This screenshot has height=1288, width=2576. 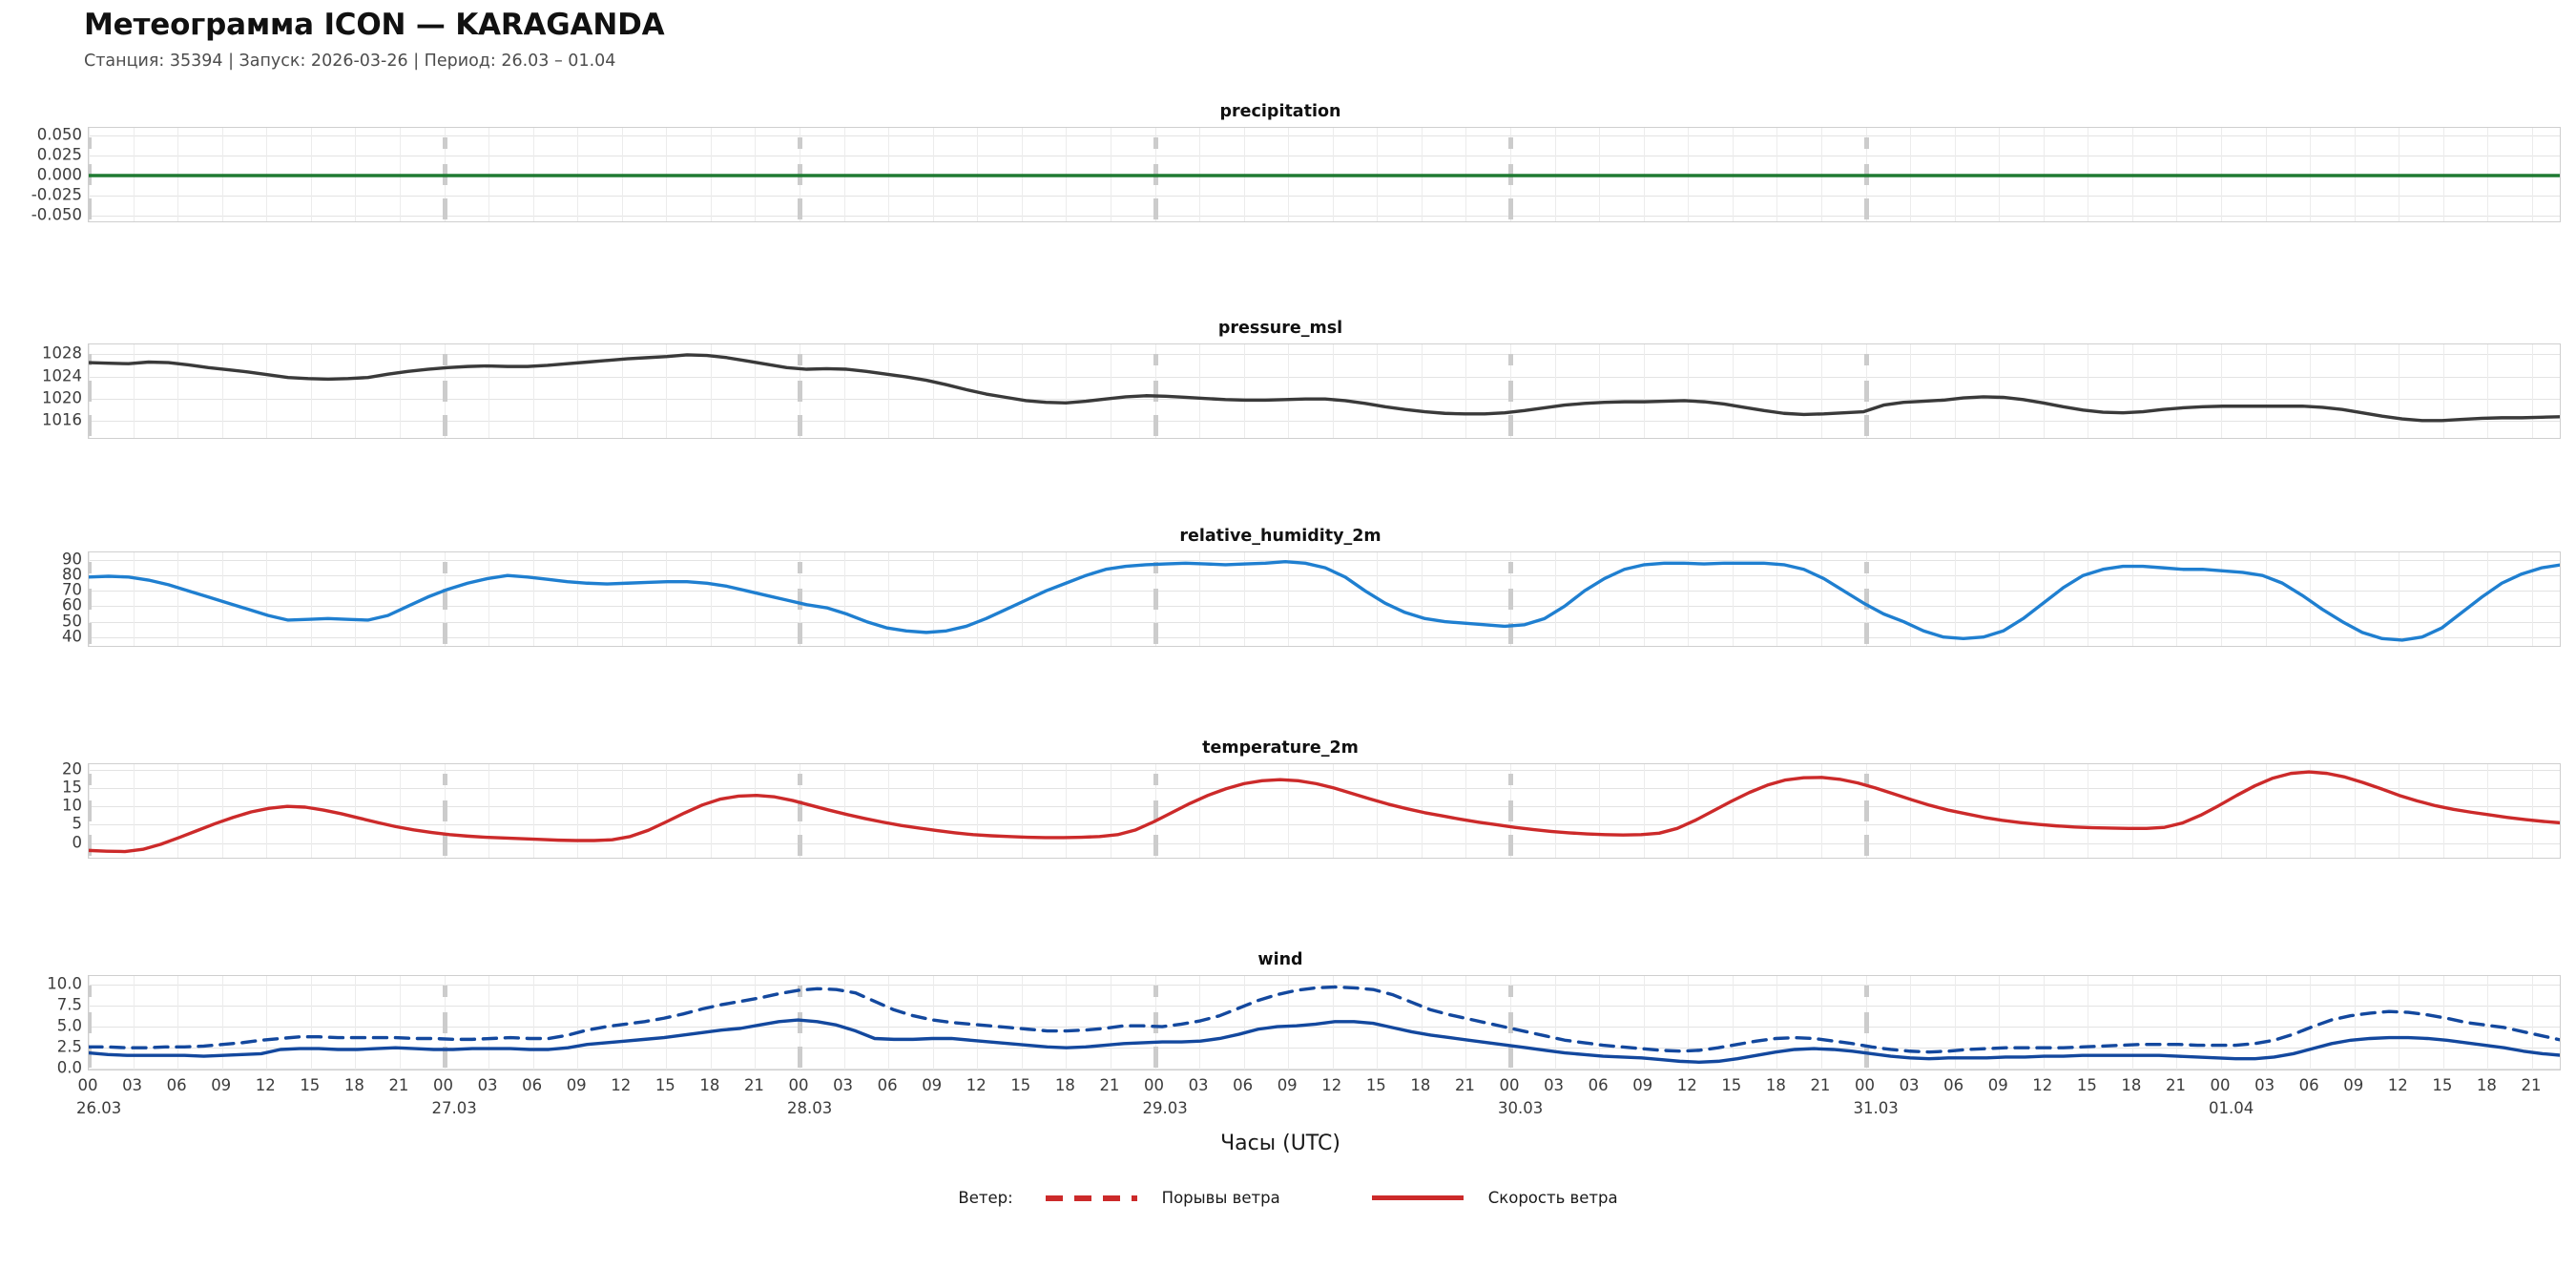 What do you see at coordinates (1331, 1085) in the screenshot?
I see `x-tick-hour: 12` at bounding box center [1331, 1085].